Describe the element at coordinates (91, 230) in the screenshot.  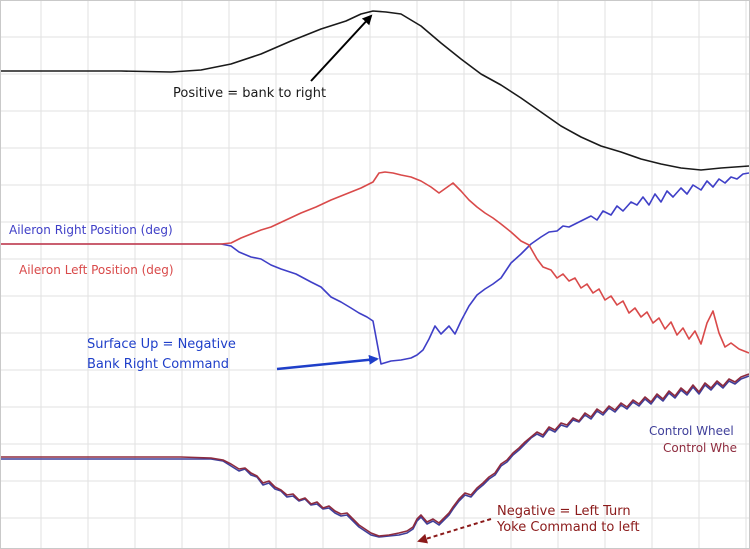
I see `aileron-right-legend-label: Aileron Right Position (deg)` at that location.